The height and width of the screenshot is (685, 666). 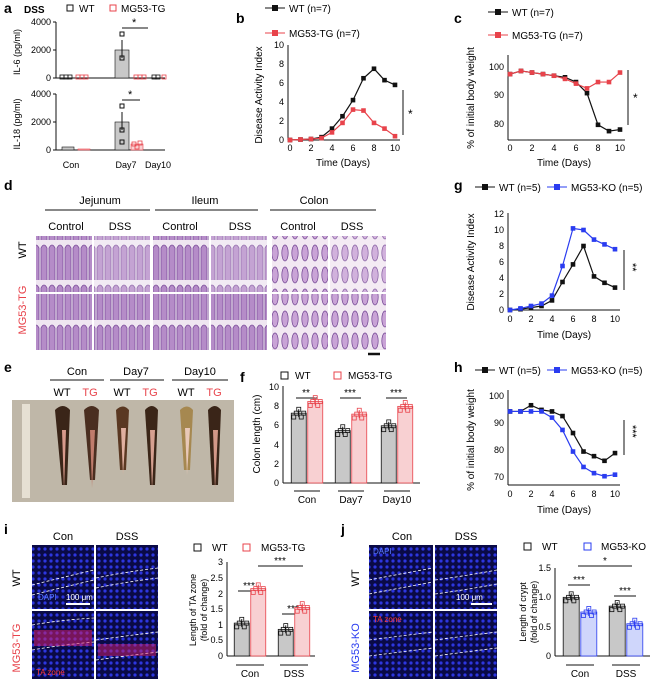 What do you see at coordinates (572, 319) in the screenshot?
I see `tick-label: 6` at bounding box center [572, 319].